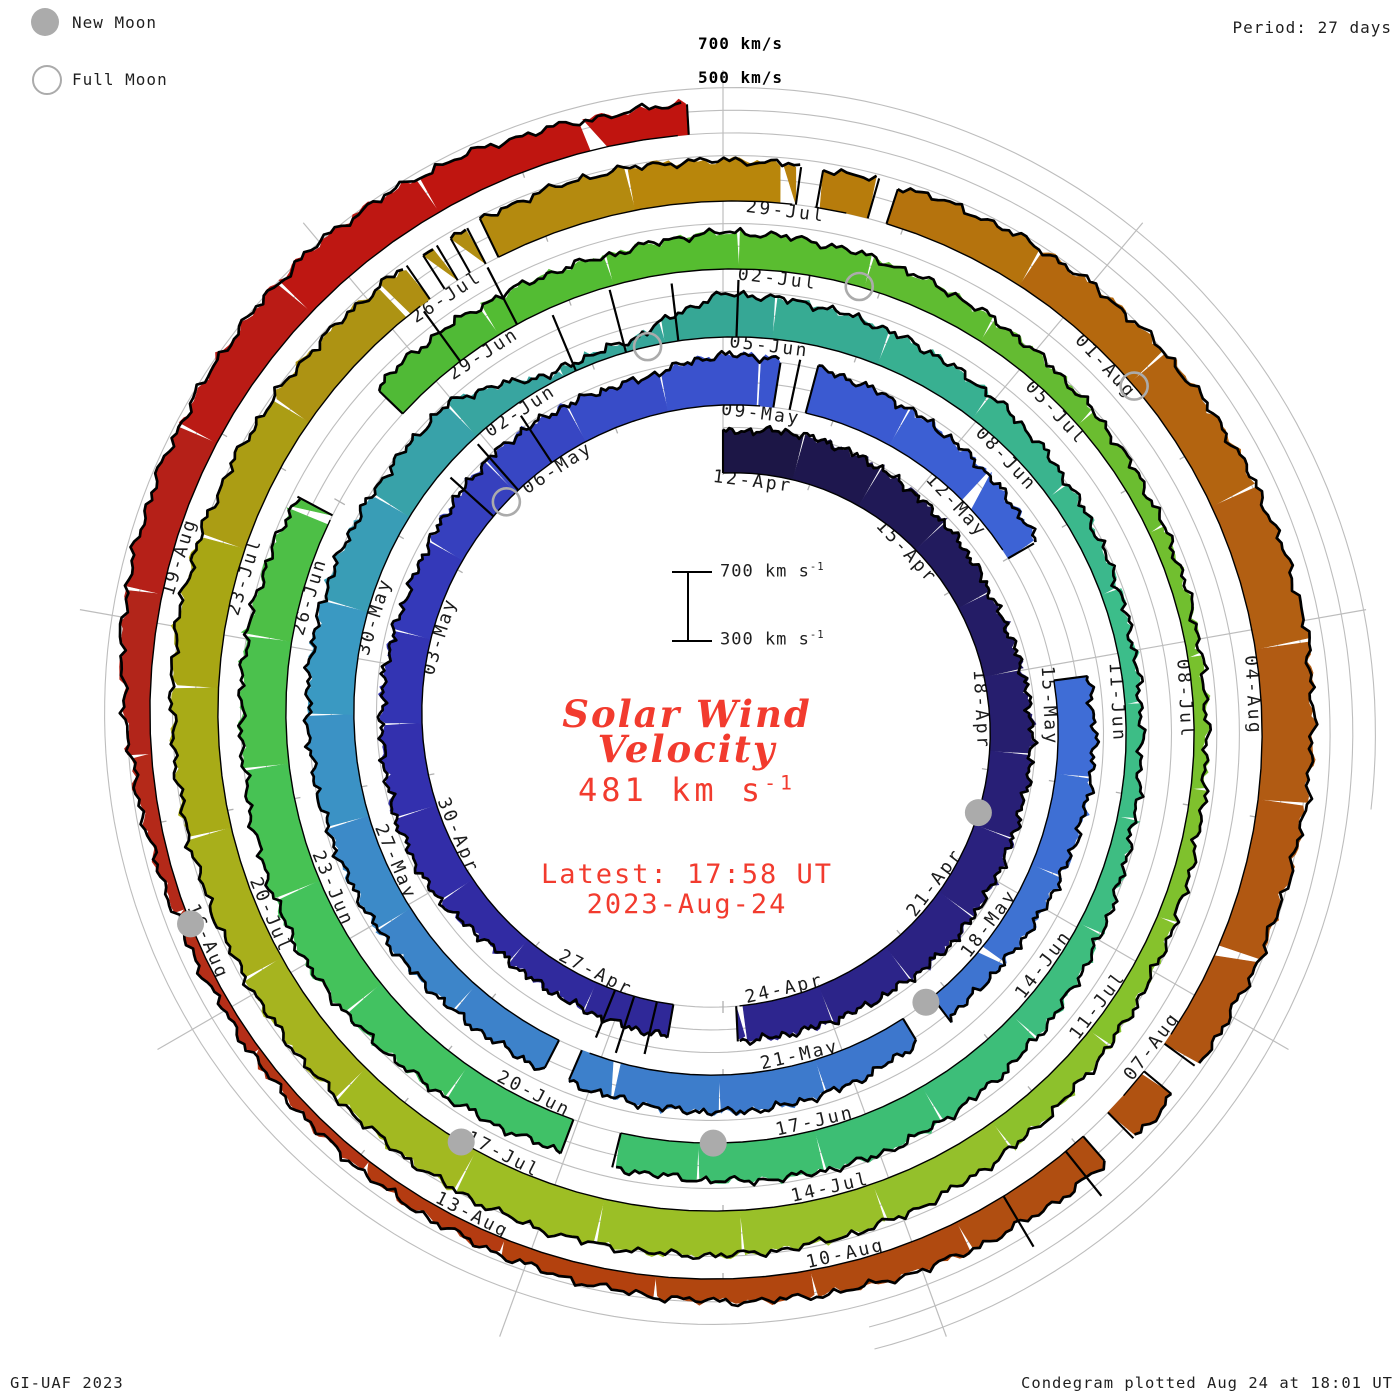 The width and height of the screenshot is (1400, 1400). What do you see at coordinates (686, 790) in the screenshot?
I see `current-velocity: 481 km s-1` at bounding box center [686, 790].